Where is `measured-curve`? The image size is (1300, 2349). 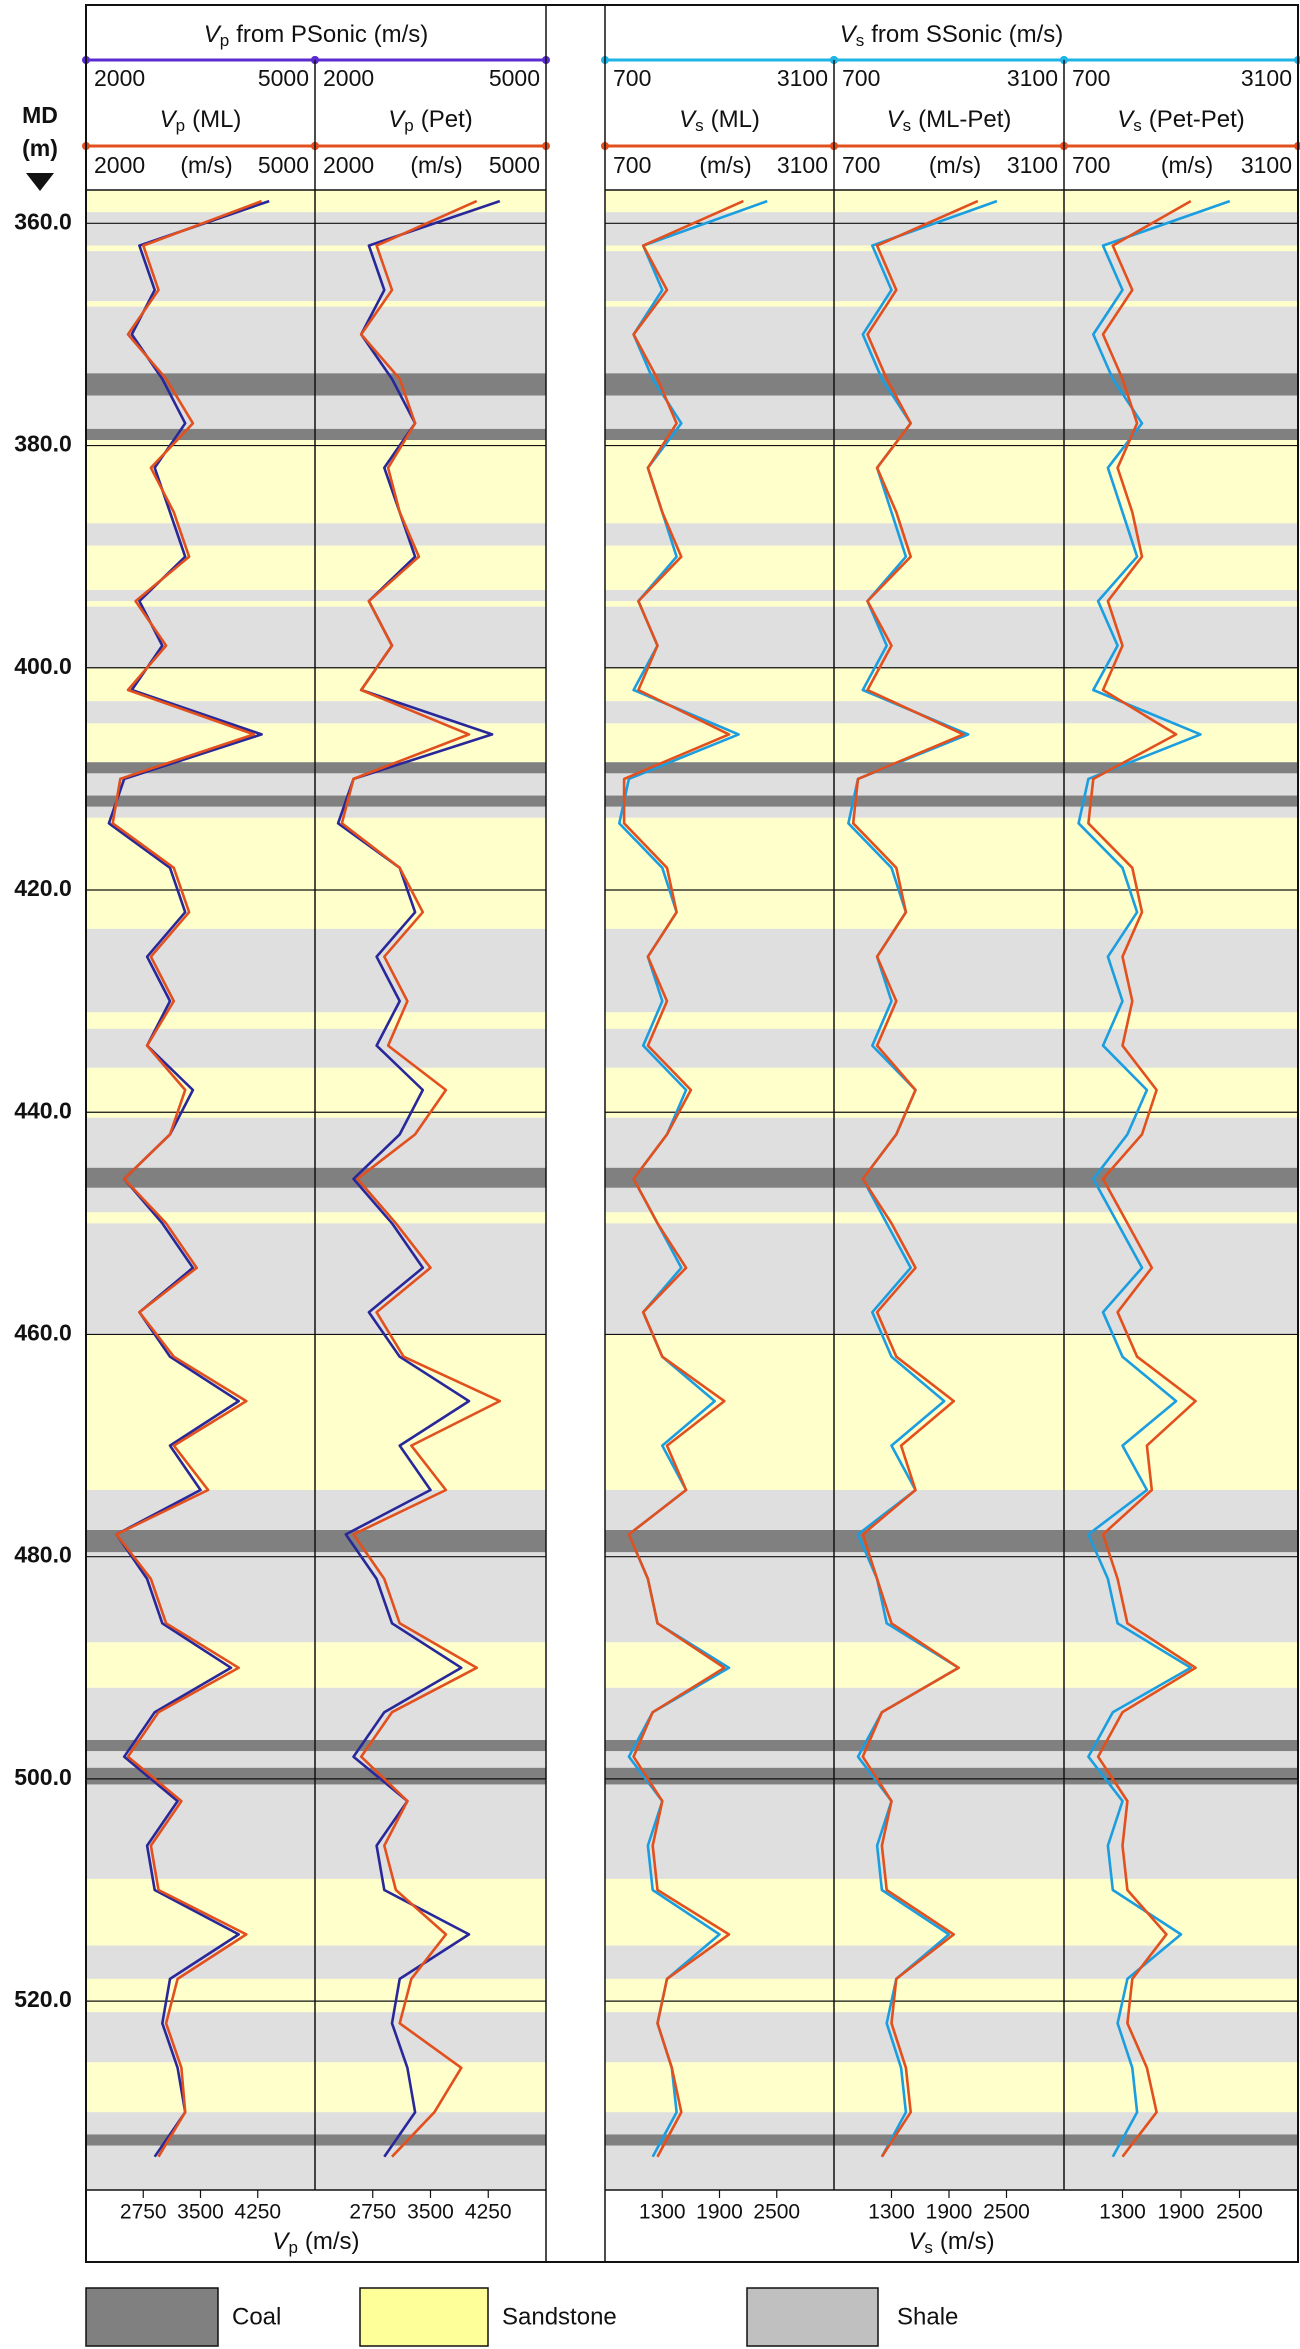
measured-curve is located at coordinates (1154, 1178).